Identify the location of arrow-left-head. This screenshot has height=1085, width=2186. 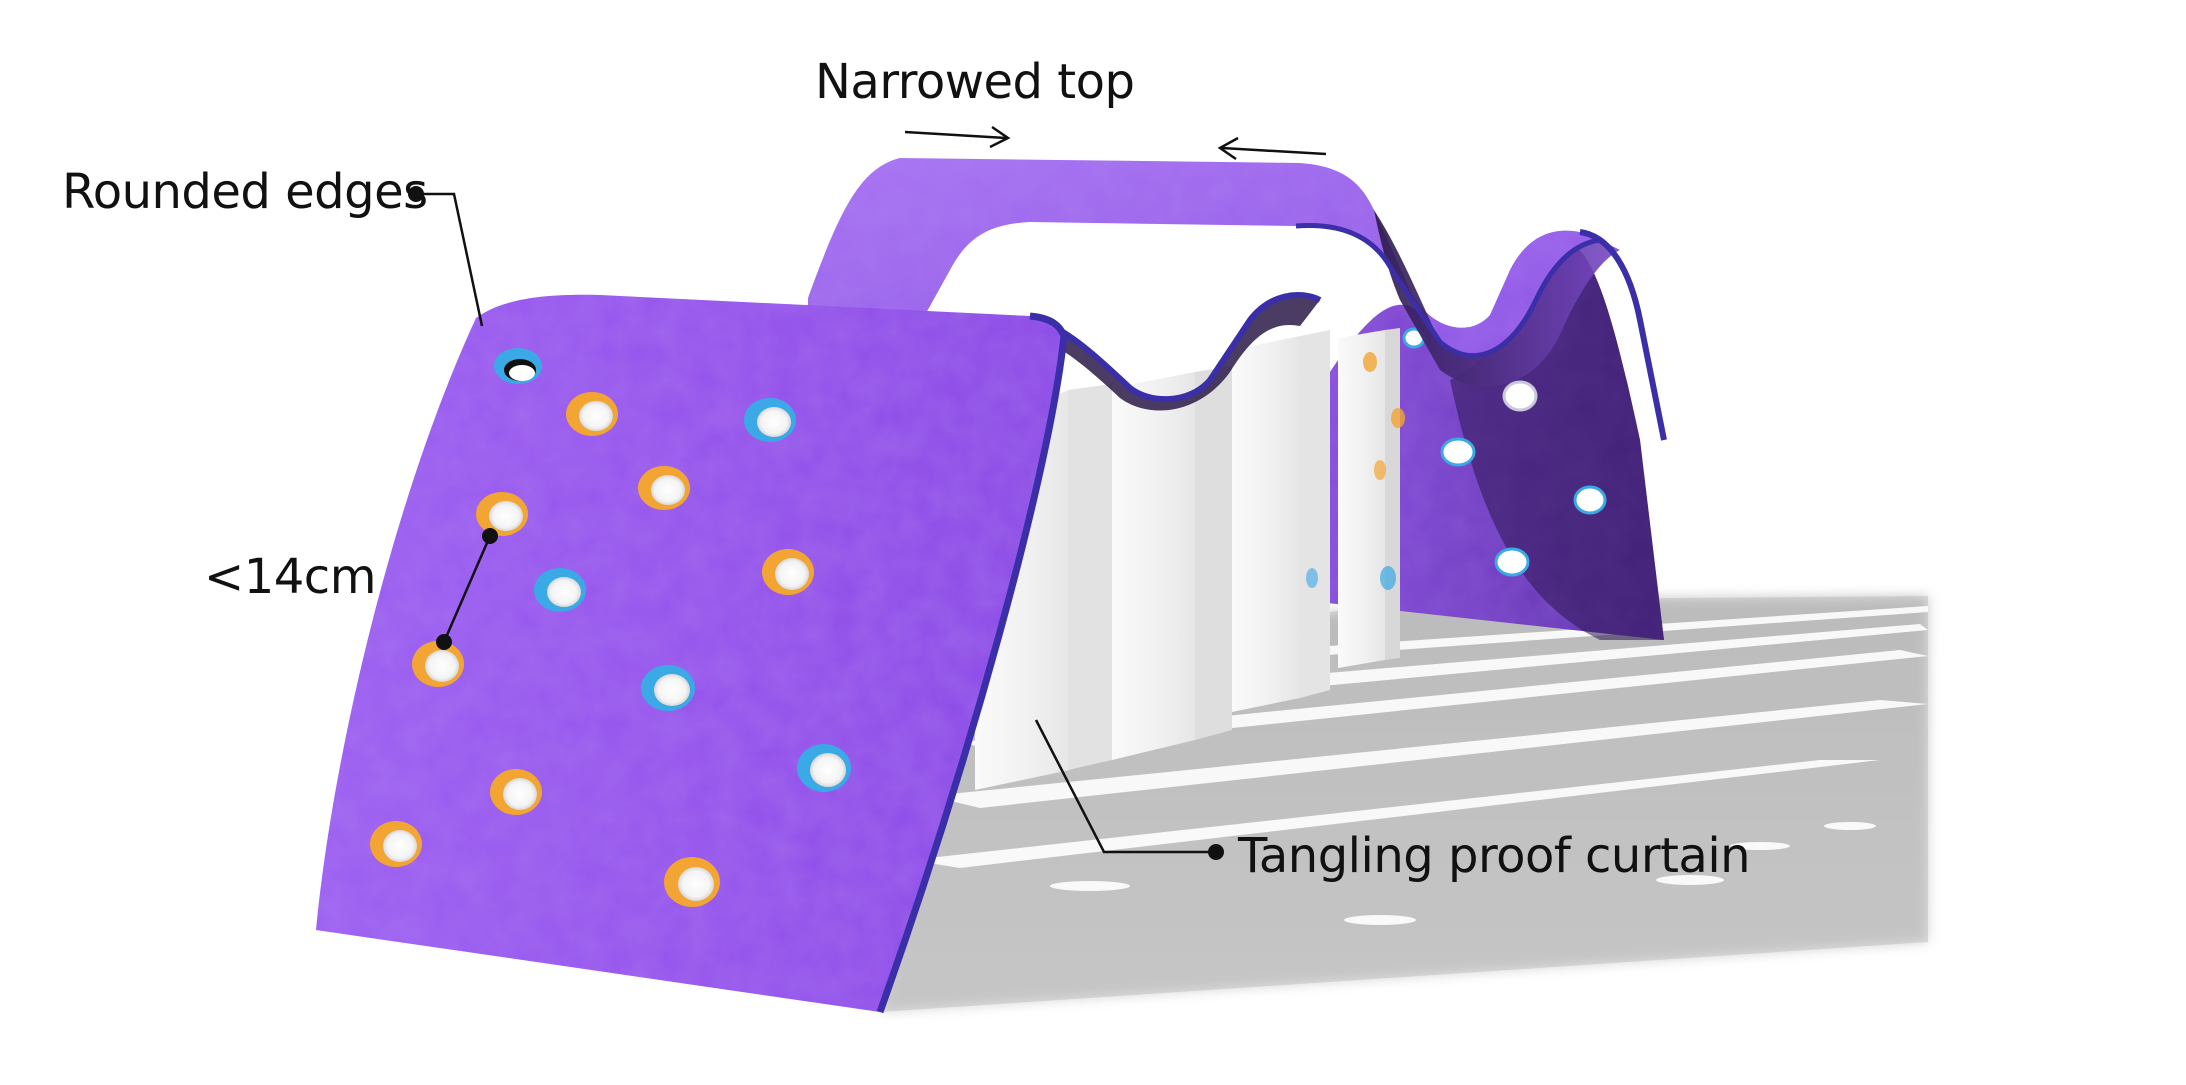
(1228, 148).